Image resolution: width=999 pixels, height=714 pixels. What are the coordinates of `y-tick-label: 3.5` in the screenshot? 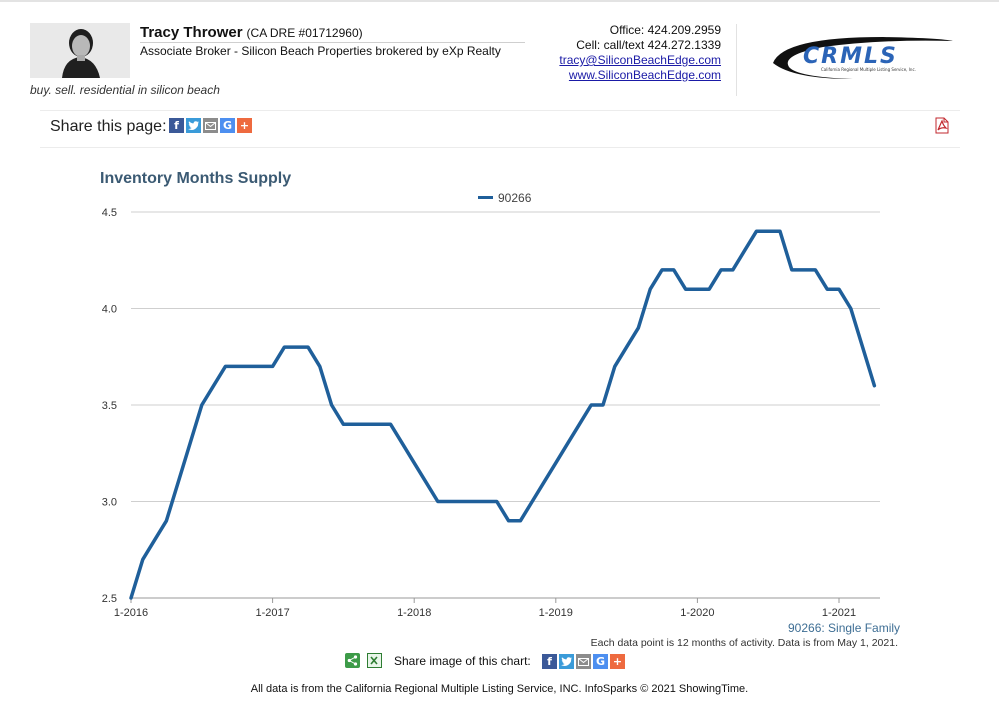 It's located at (109, 406).